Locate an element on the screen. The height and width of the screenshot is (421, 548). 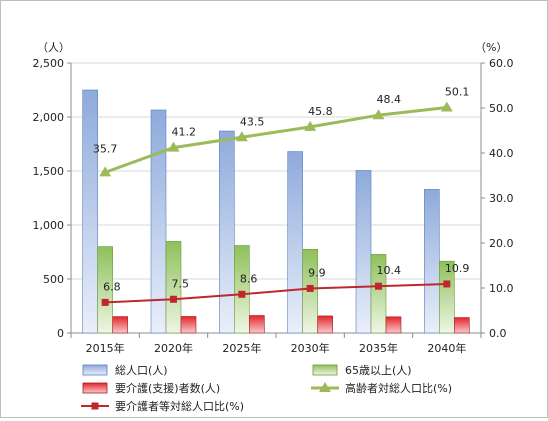
legend-label: 要介護(支援)者数(人) is located at coordinates (167, 388).